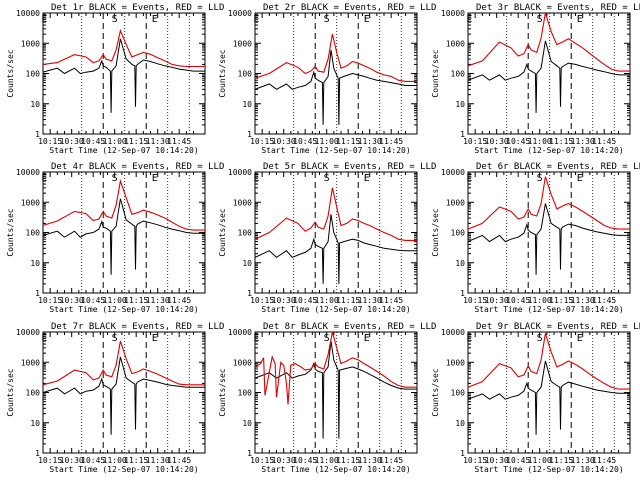 The width and height of the screenshot is (640, 480). What do you see at coordinates (137, 327) in the screenshot?
I see `panel-title: Det 7r BLACK = Events, RED = LLD` at bounding box center [137, 327].